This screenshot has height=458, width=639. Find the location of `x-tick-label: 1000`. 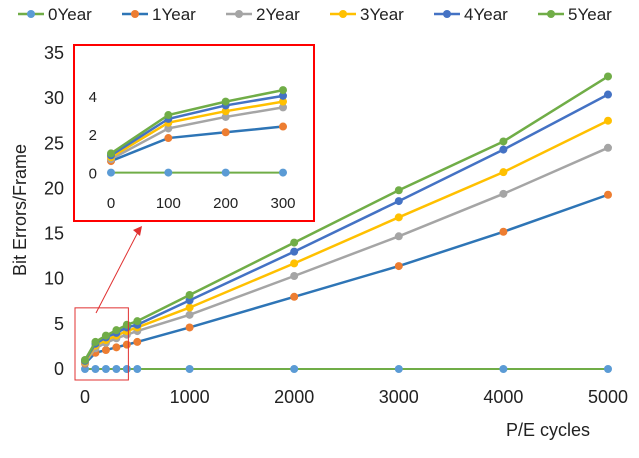

x-tick-label: 1000 is located at coordinates (190, 397).